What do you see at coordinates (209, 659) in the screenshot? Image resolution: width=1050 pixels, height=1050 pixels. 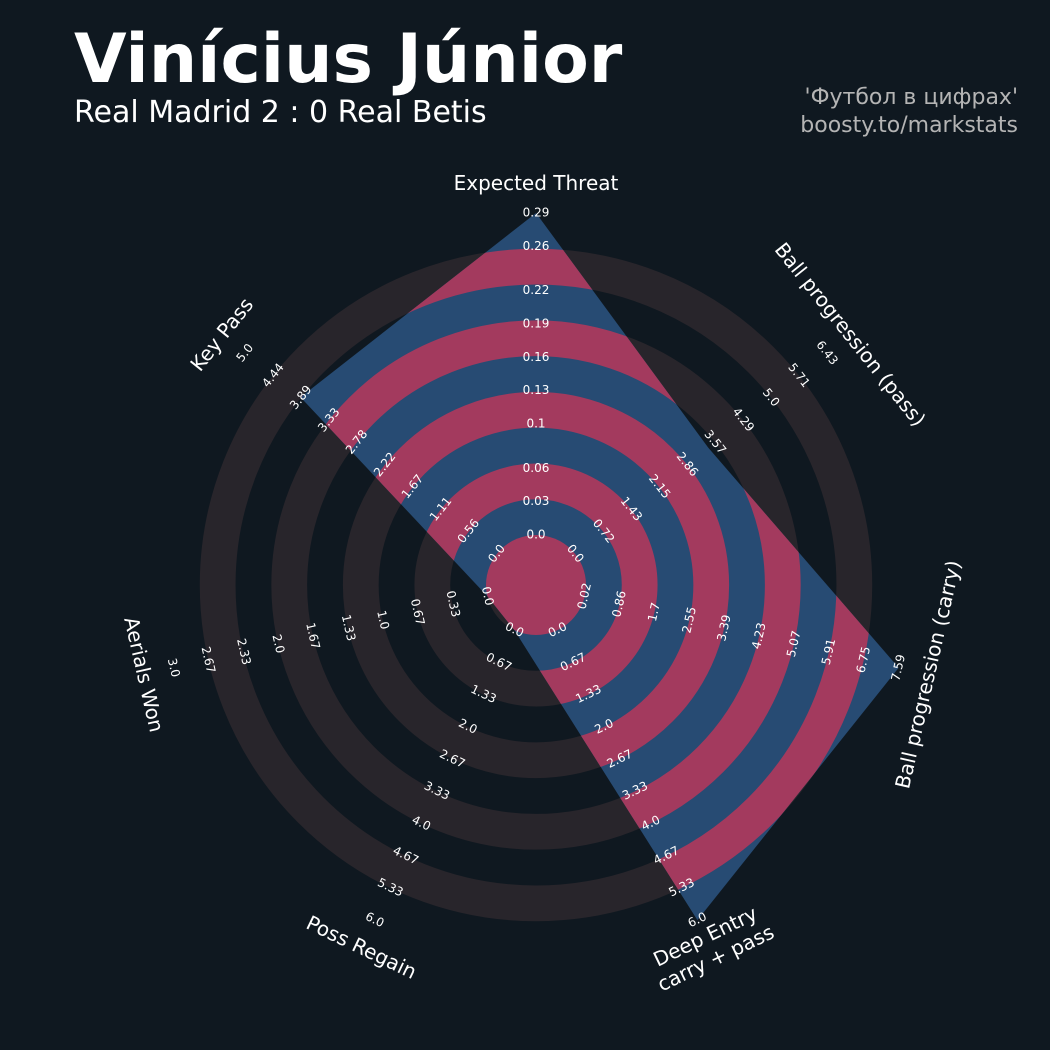 I see `tick-label: 2.67` at bounding box center [209, 659].